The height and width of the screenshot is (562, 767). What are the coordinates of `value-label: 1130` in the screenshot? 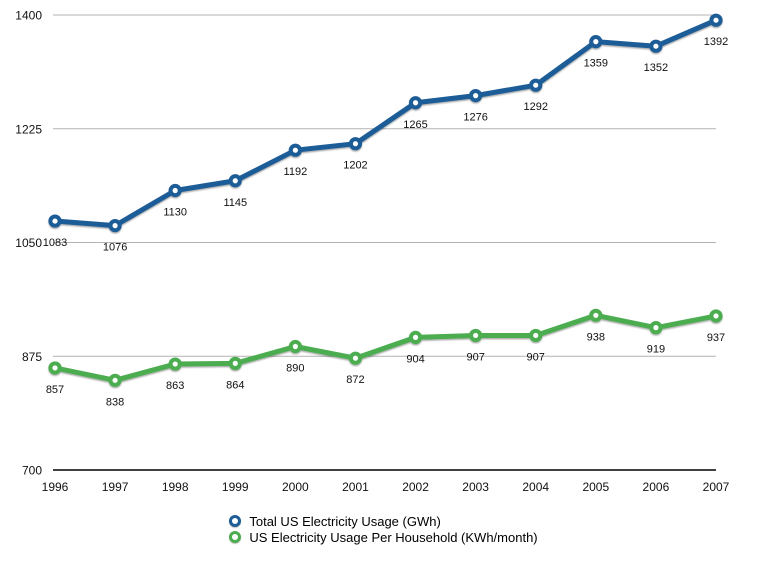 It's located at (175, 213).